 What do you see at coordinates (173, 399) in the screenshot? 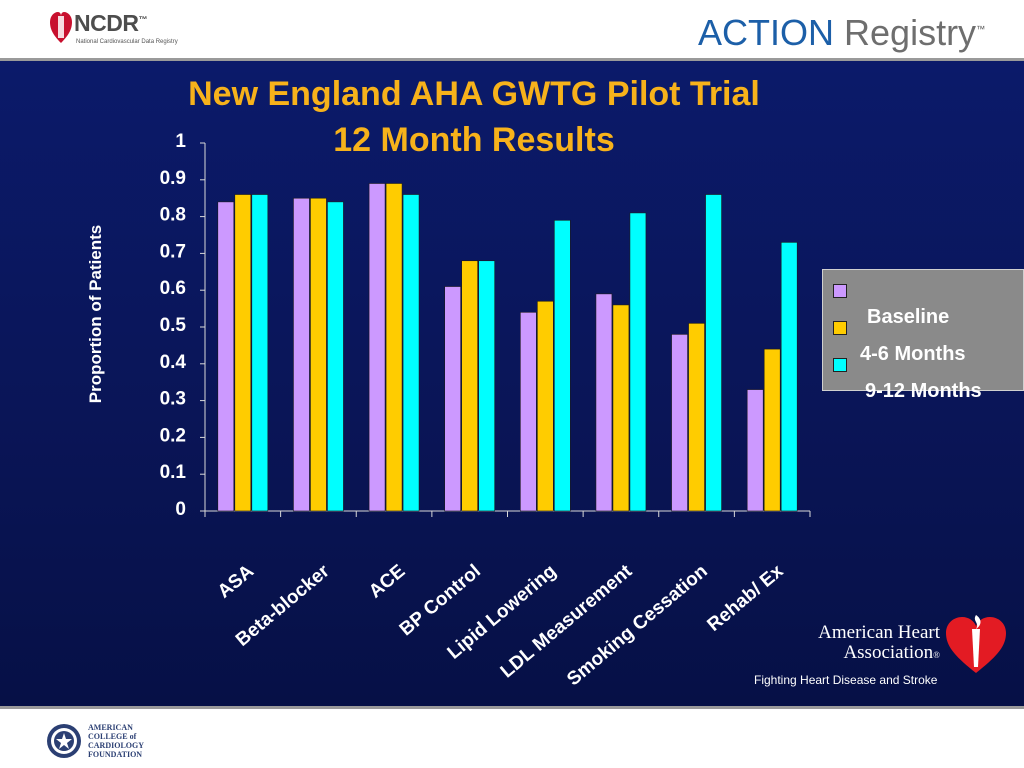
I see `y-tick-label: 0.3` at bounding box center [173, 399].